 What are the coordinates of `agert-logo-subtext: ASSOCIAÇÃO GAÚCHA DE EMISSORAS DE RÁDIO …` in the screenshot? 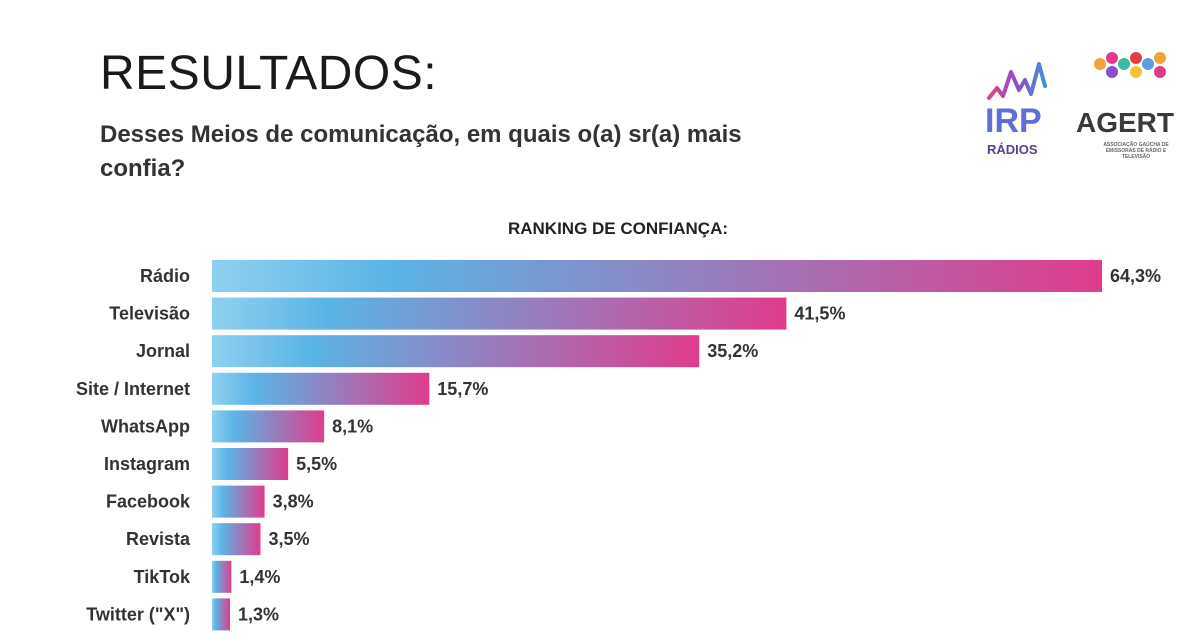 It's located at (1136, 151).